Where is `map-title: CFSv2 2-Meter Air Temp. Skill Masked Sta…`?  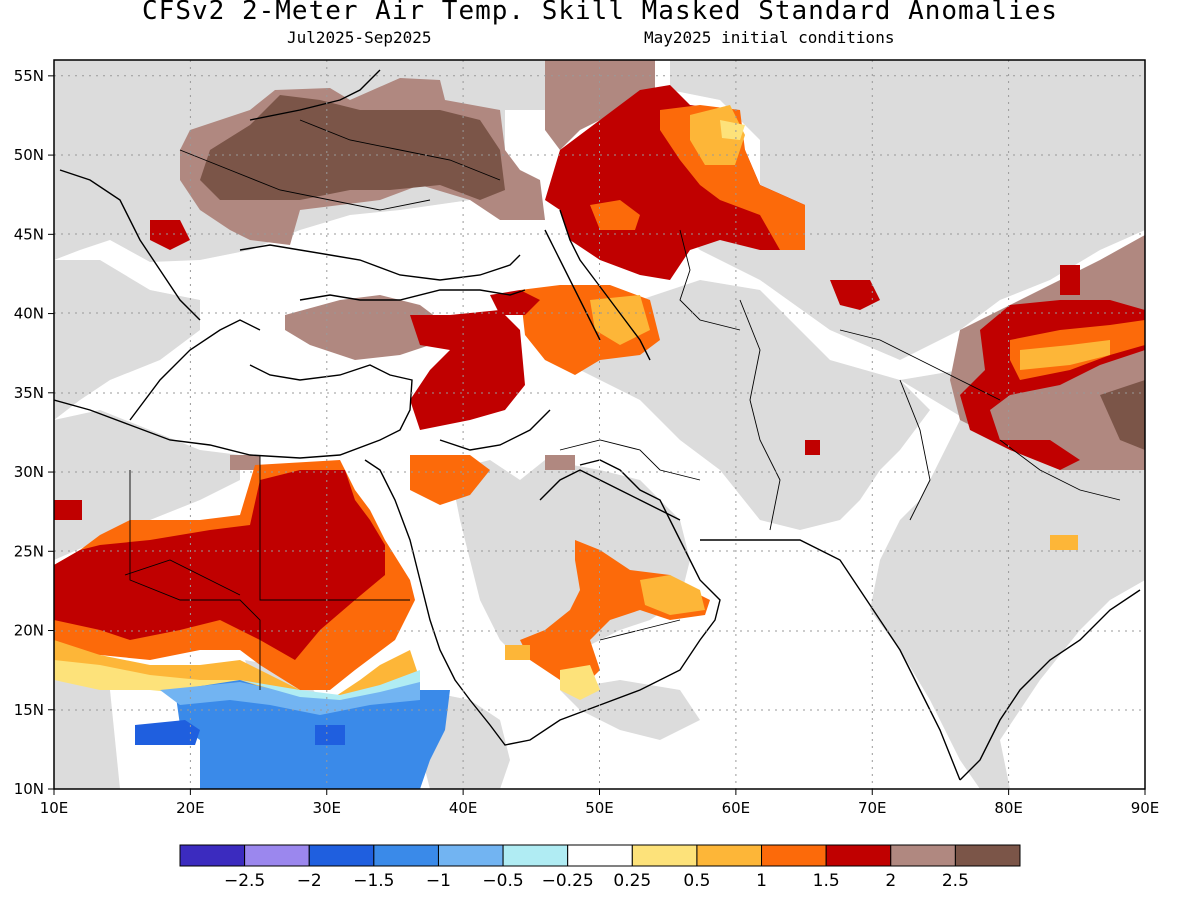
map-title: CFSv2 2-Meter Air Temp. Skill Masked Sta… is located at coordinates (600, 13).